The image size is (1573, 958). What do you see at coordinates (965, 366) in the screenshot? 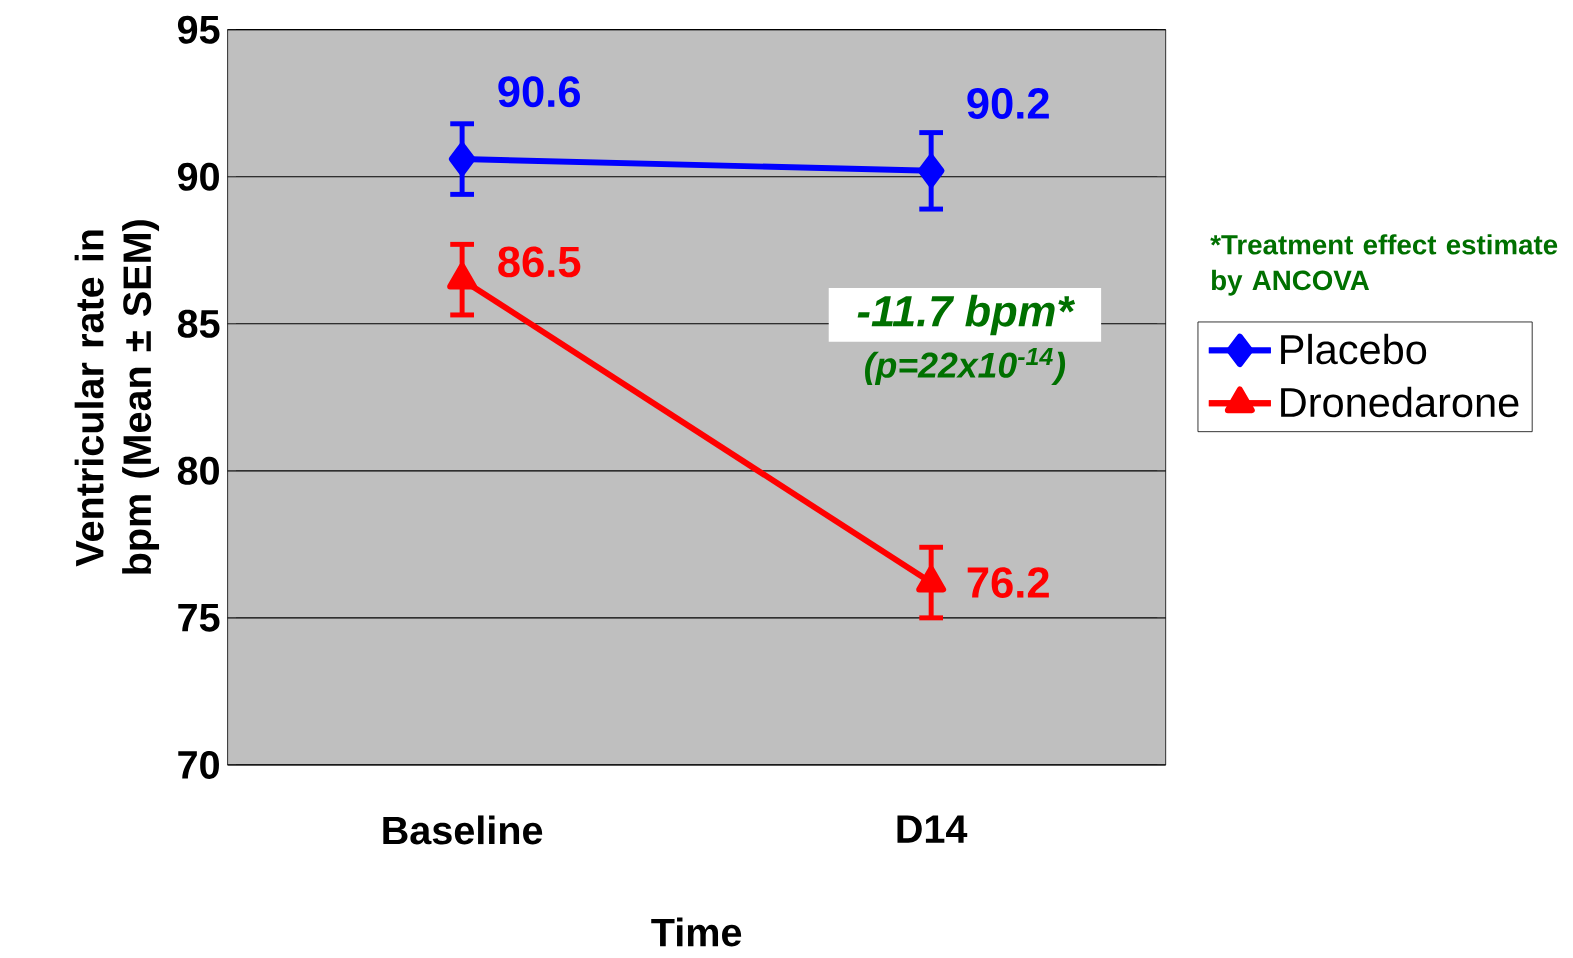
I see `annotation: (p=22x10$^{-14}$)` at bounding box center [965, 366].